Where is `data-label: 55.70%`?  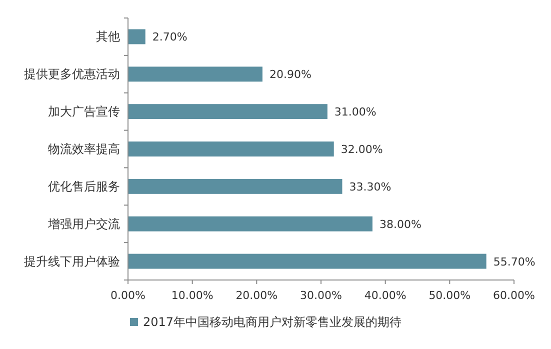
data-label: 55.70% is located at coordinates (514, 261).